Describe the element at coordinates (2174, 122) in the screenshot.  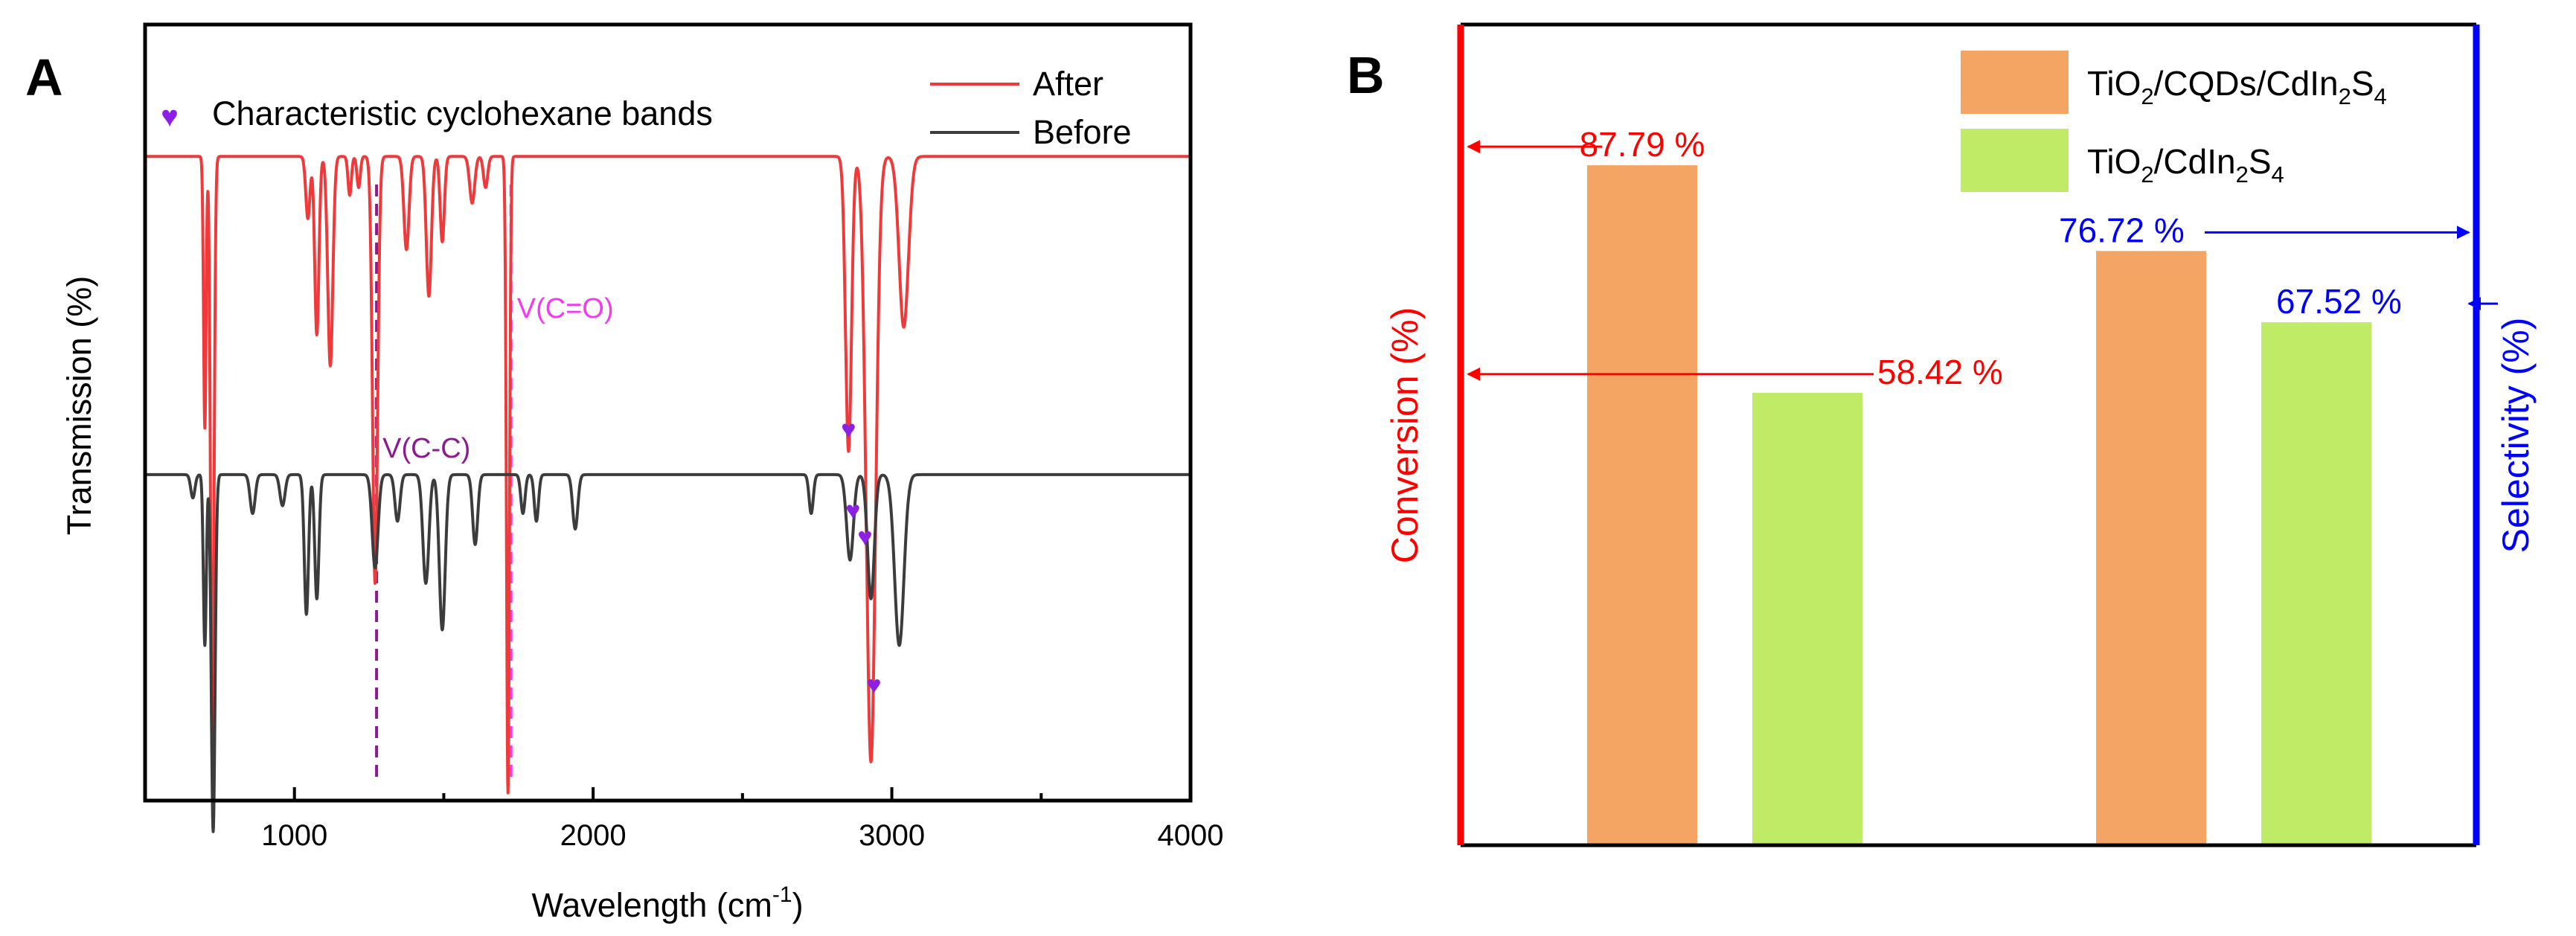
I see `panel-b-legend: TiO2/CQDs/CdIn2S4 TiO2/CdIn2S4` at that location.